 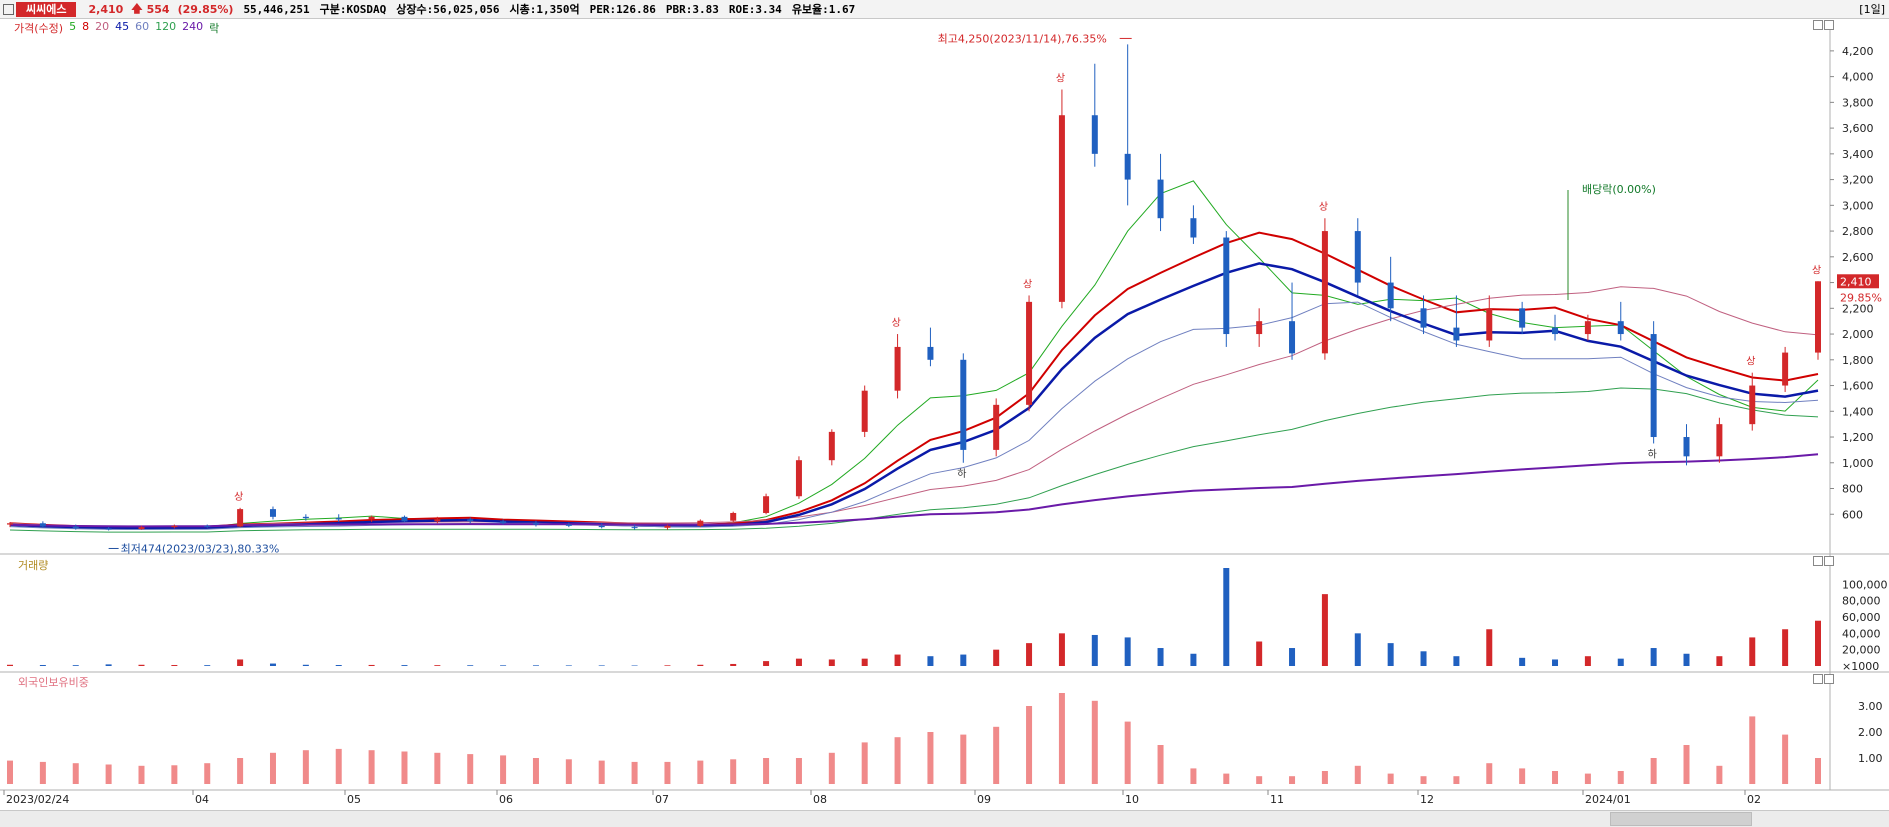 What do you see at coordinates (1829, 561) in the screenshot?
I see `volume-close-icon` at bounding box center [1829, 561].